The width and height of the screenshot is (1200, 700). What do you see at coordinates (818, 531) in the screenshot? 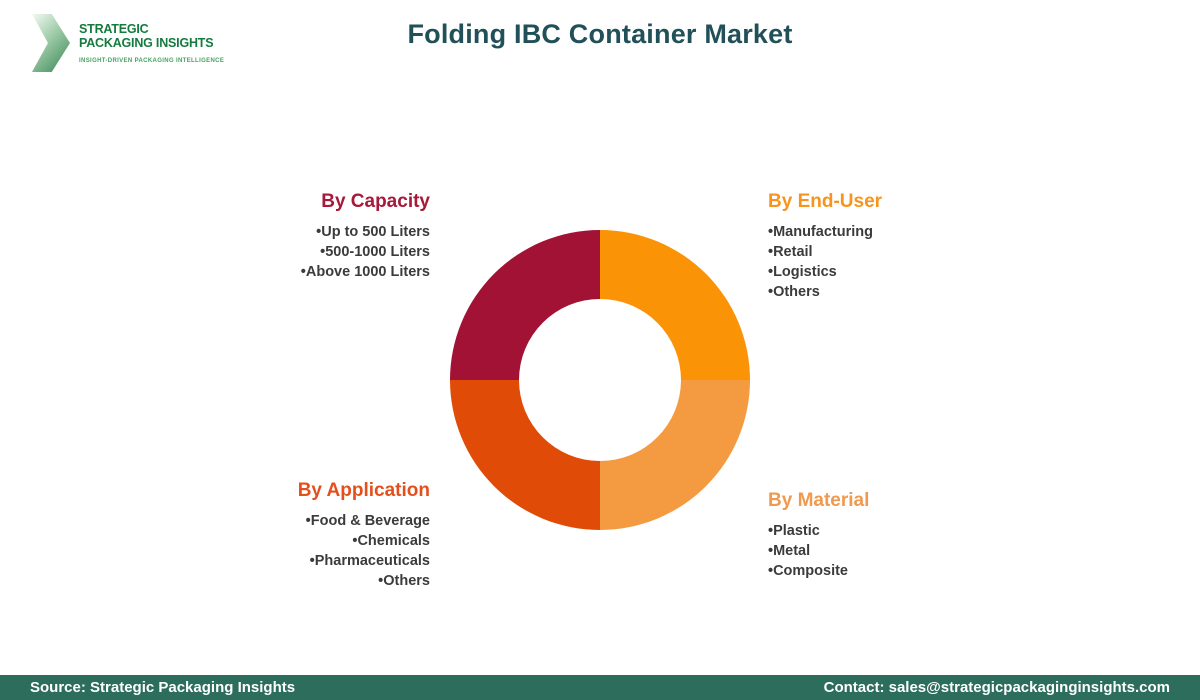
I see `legend-item: Plastic` at bounding box center [818, 531].